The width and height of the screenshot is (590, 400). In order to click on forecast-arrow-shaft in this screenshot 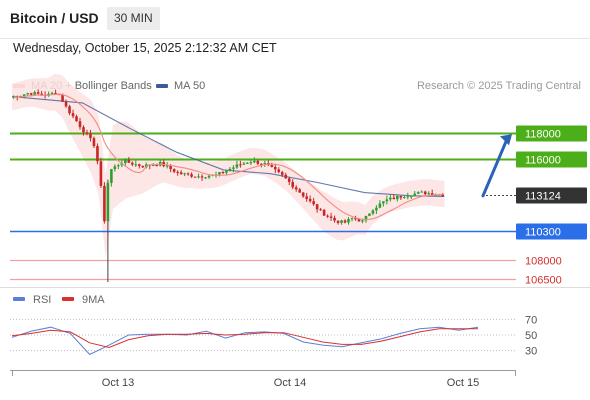, I will do `click(495, 167)`.